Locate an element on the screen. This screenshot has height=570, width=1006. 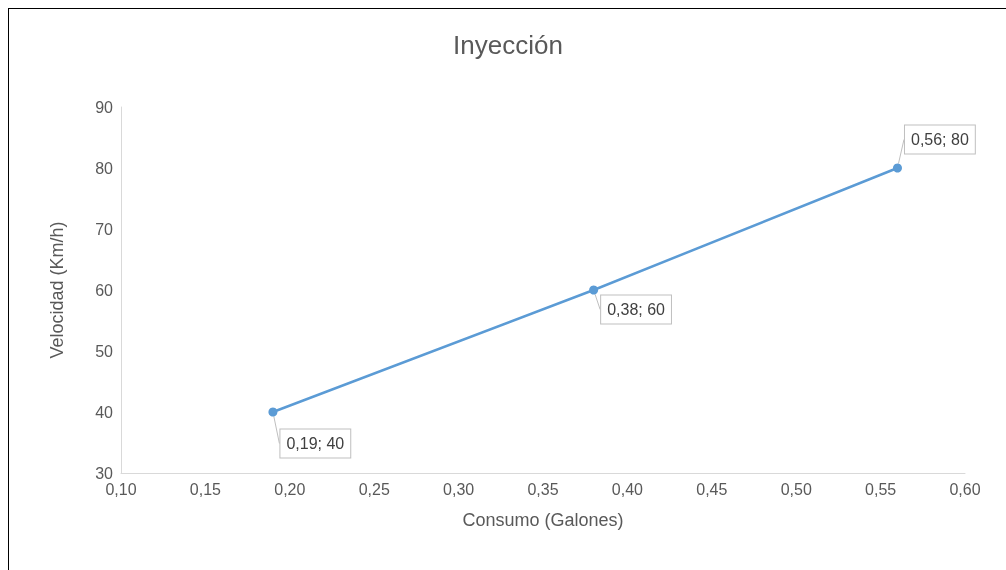
x-tick-label: 0,20 is located at coordinates (290, 489).